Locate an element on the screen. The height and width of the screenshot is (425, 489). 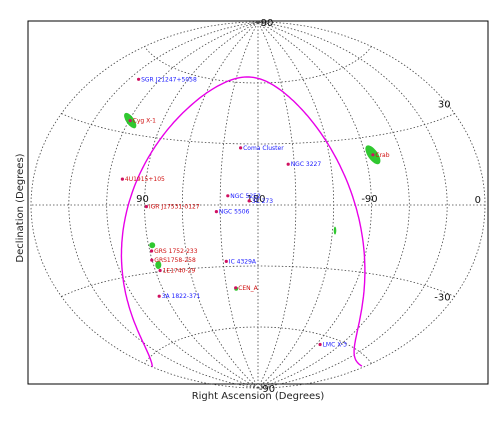
source-label: GRS 1752-233 is located at coordinates (176, 251).